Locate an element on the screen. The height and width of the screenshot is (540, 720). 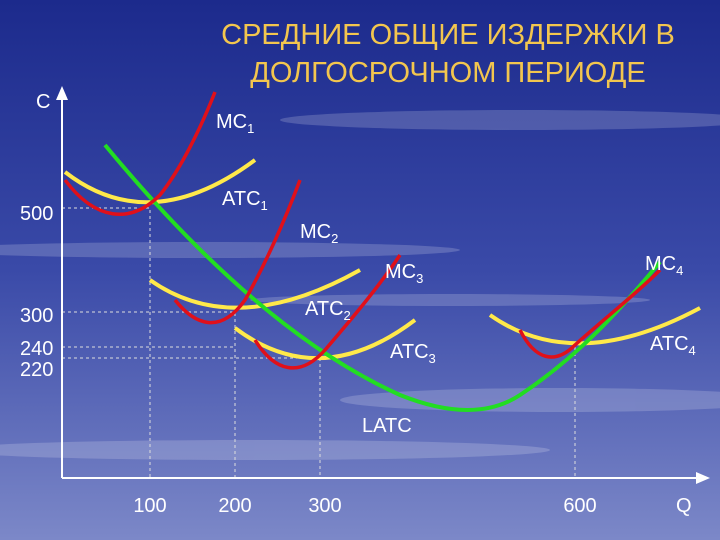
x-axis-label: Q is located at coordinates (684, 506).